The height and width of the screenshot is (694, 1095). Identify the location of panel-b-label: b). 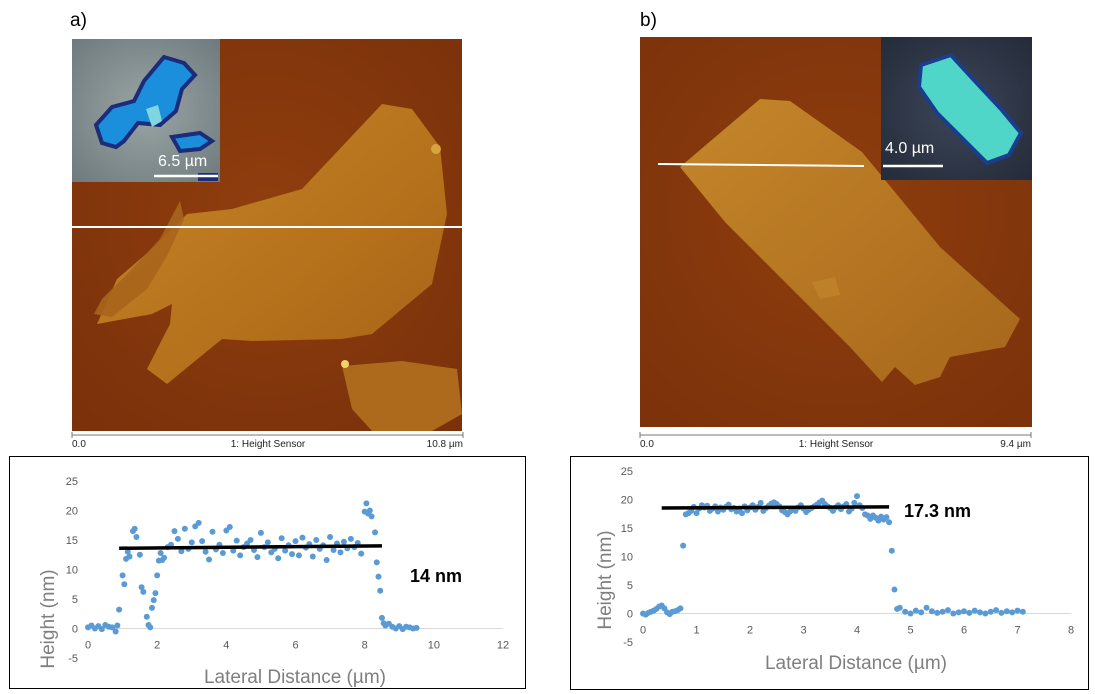
(648, 20).